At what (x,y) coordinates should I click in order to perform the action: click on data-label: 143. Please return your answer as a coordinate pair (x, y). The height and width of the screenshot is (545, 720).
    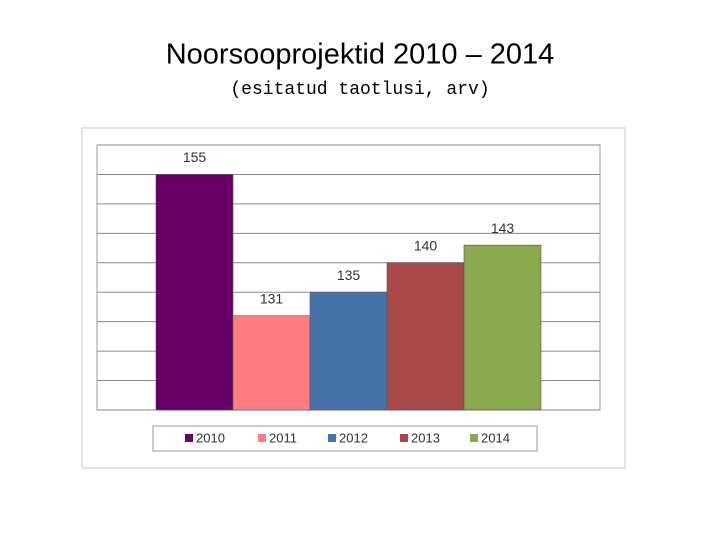
    Looking at the image, I should click on (503, 228).